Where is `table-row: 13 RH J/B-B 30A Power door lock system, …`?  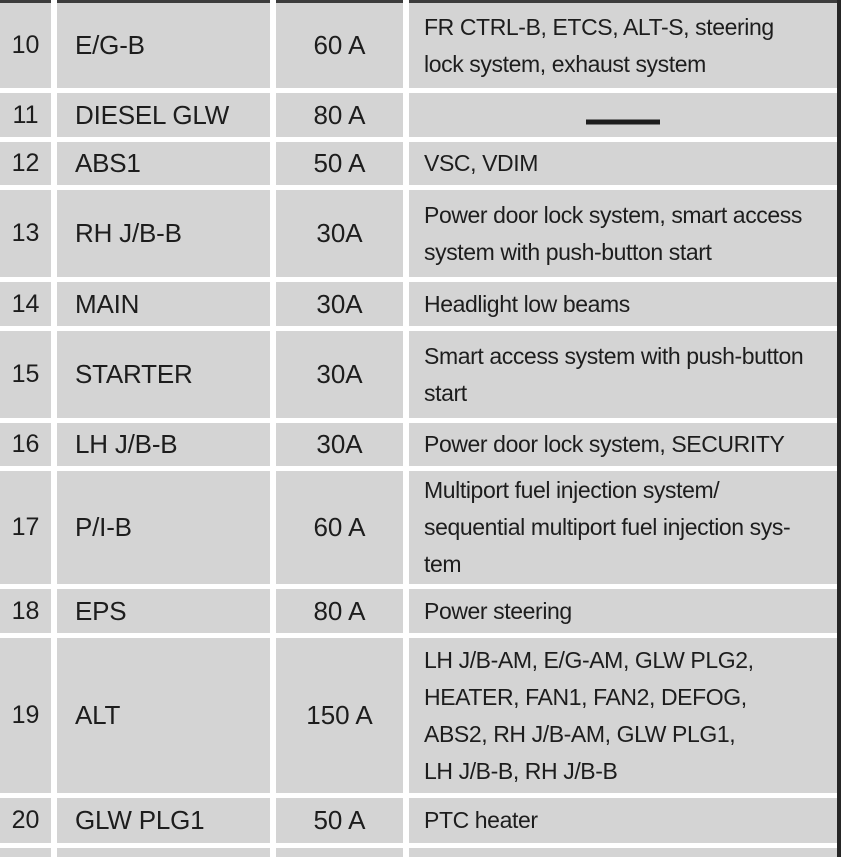 table-row: 13 RH J/B-B 30A Power door lock system, … is located at coordinates (420, 233).